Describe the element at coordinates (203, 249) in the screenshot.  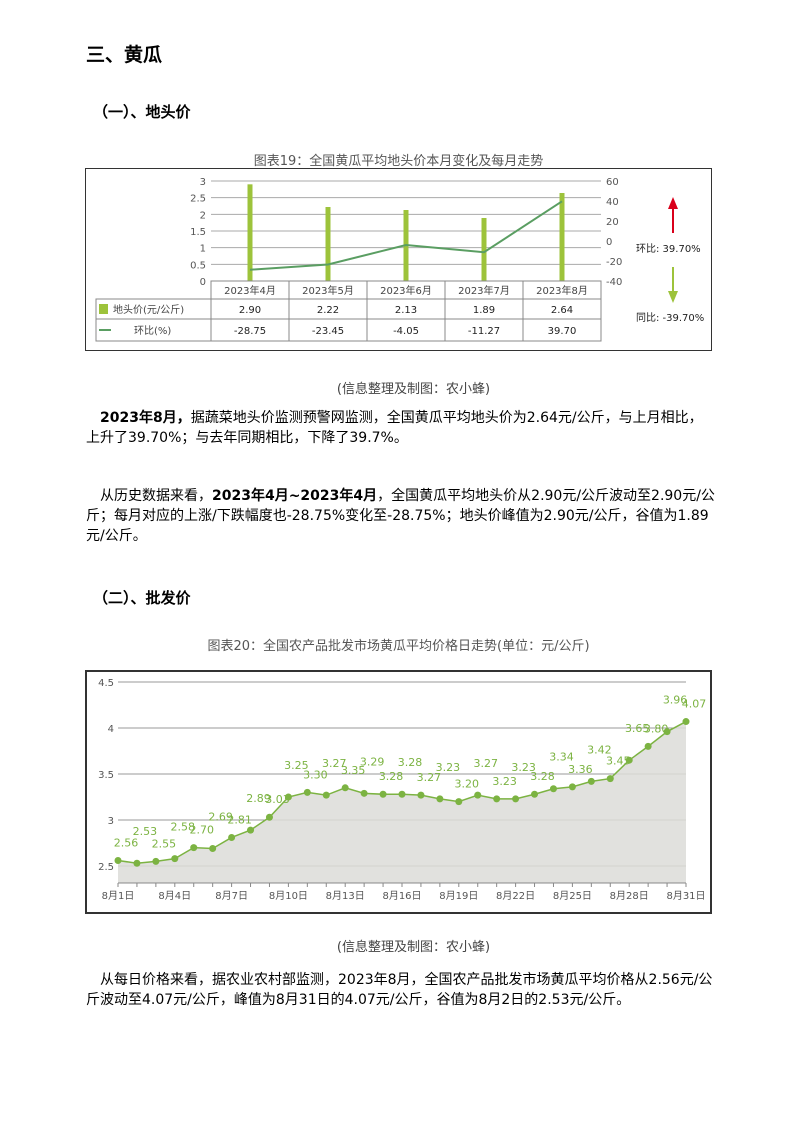
I see `y-left-tick: 1` at that location.